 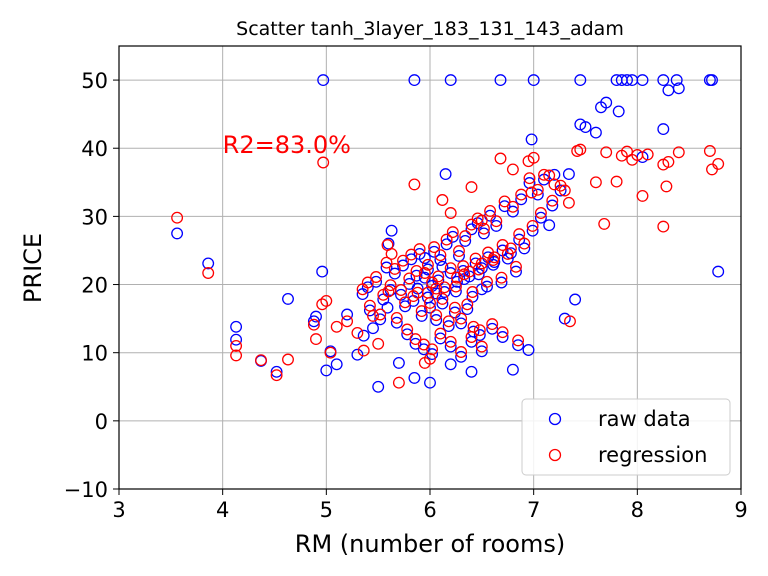 I want to click on legend-marker-raw-data, so click(x=555, y=419).